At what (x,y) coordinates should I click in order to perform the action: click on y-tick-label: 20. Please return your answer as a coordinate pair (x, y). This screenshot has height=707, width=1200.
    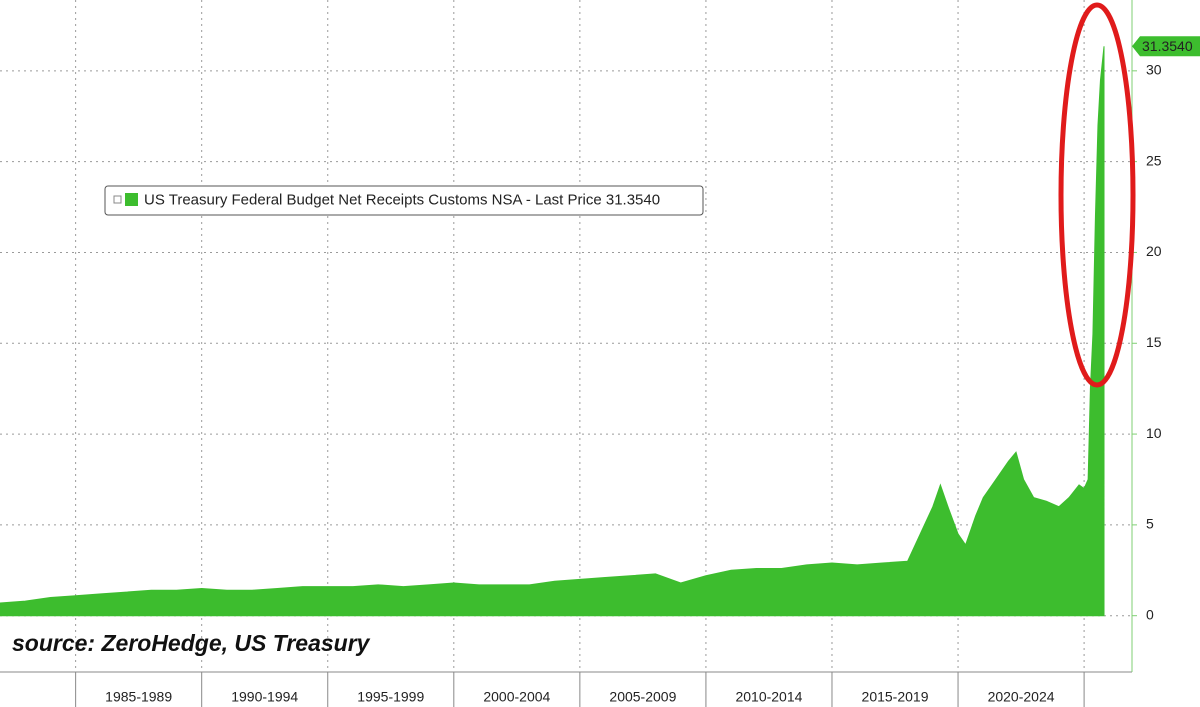
    Looking at the image, I should click on (1154, 251).